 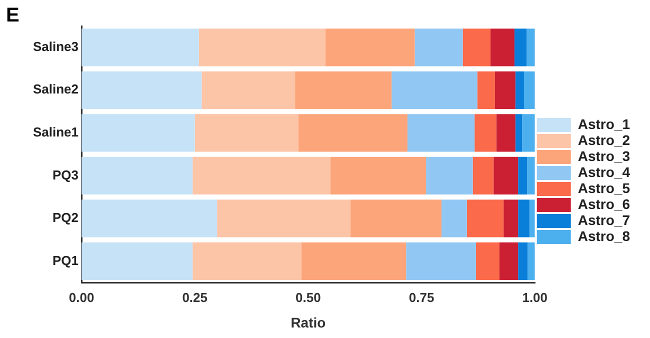 What do you see at coordinates (535, 297) in the screenshot?
I see `x-tick-label: 1.00` at bounding box center [535, 297].